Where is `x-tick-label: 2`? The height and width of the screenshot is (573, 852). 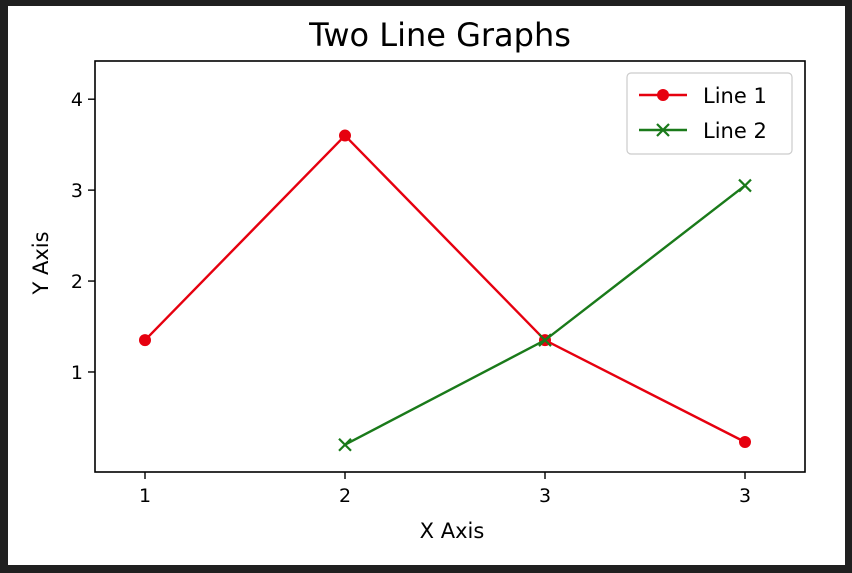
x-tick-label: 2 is located at coordinates (345, 496).